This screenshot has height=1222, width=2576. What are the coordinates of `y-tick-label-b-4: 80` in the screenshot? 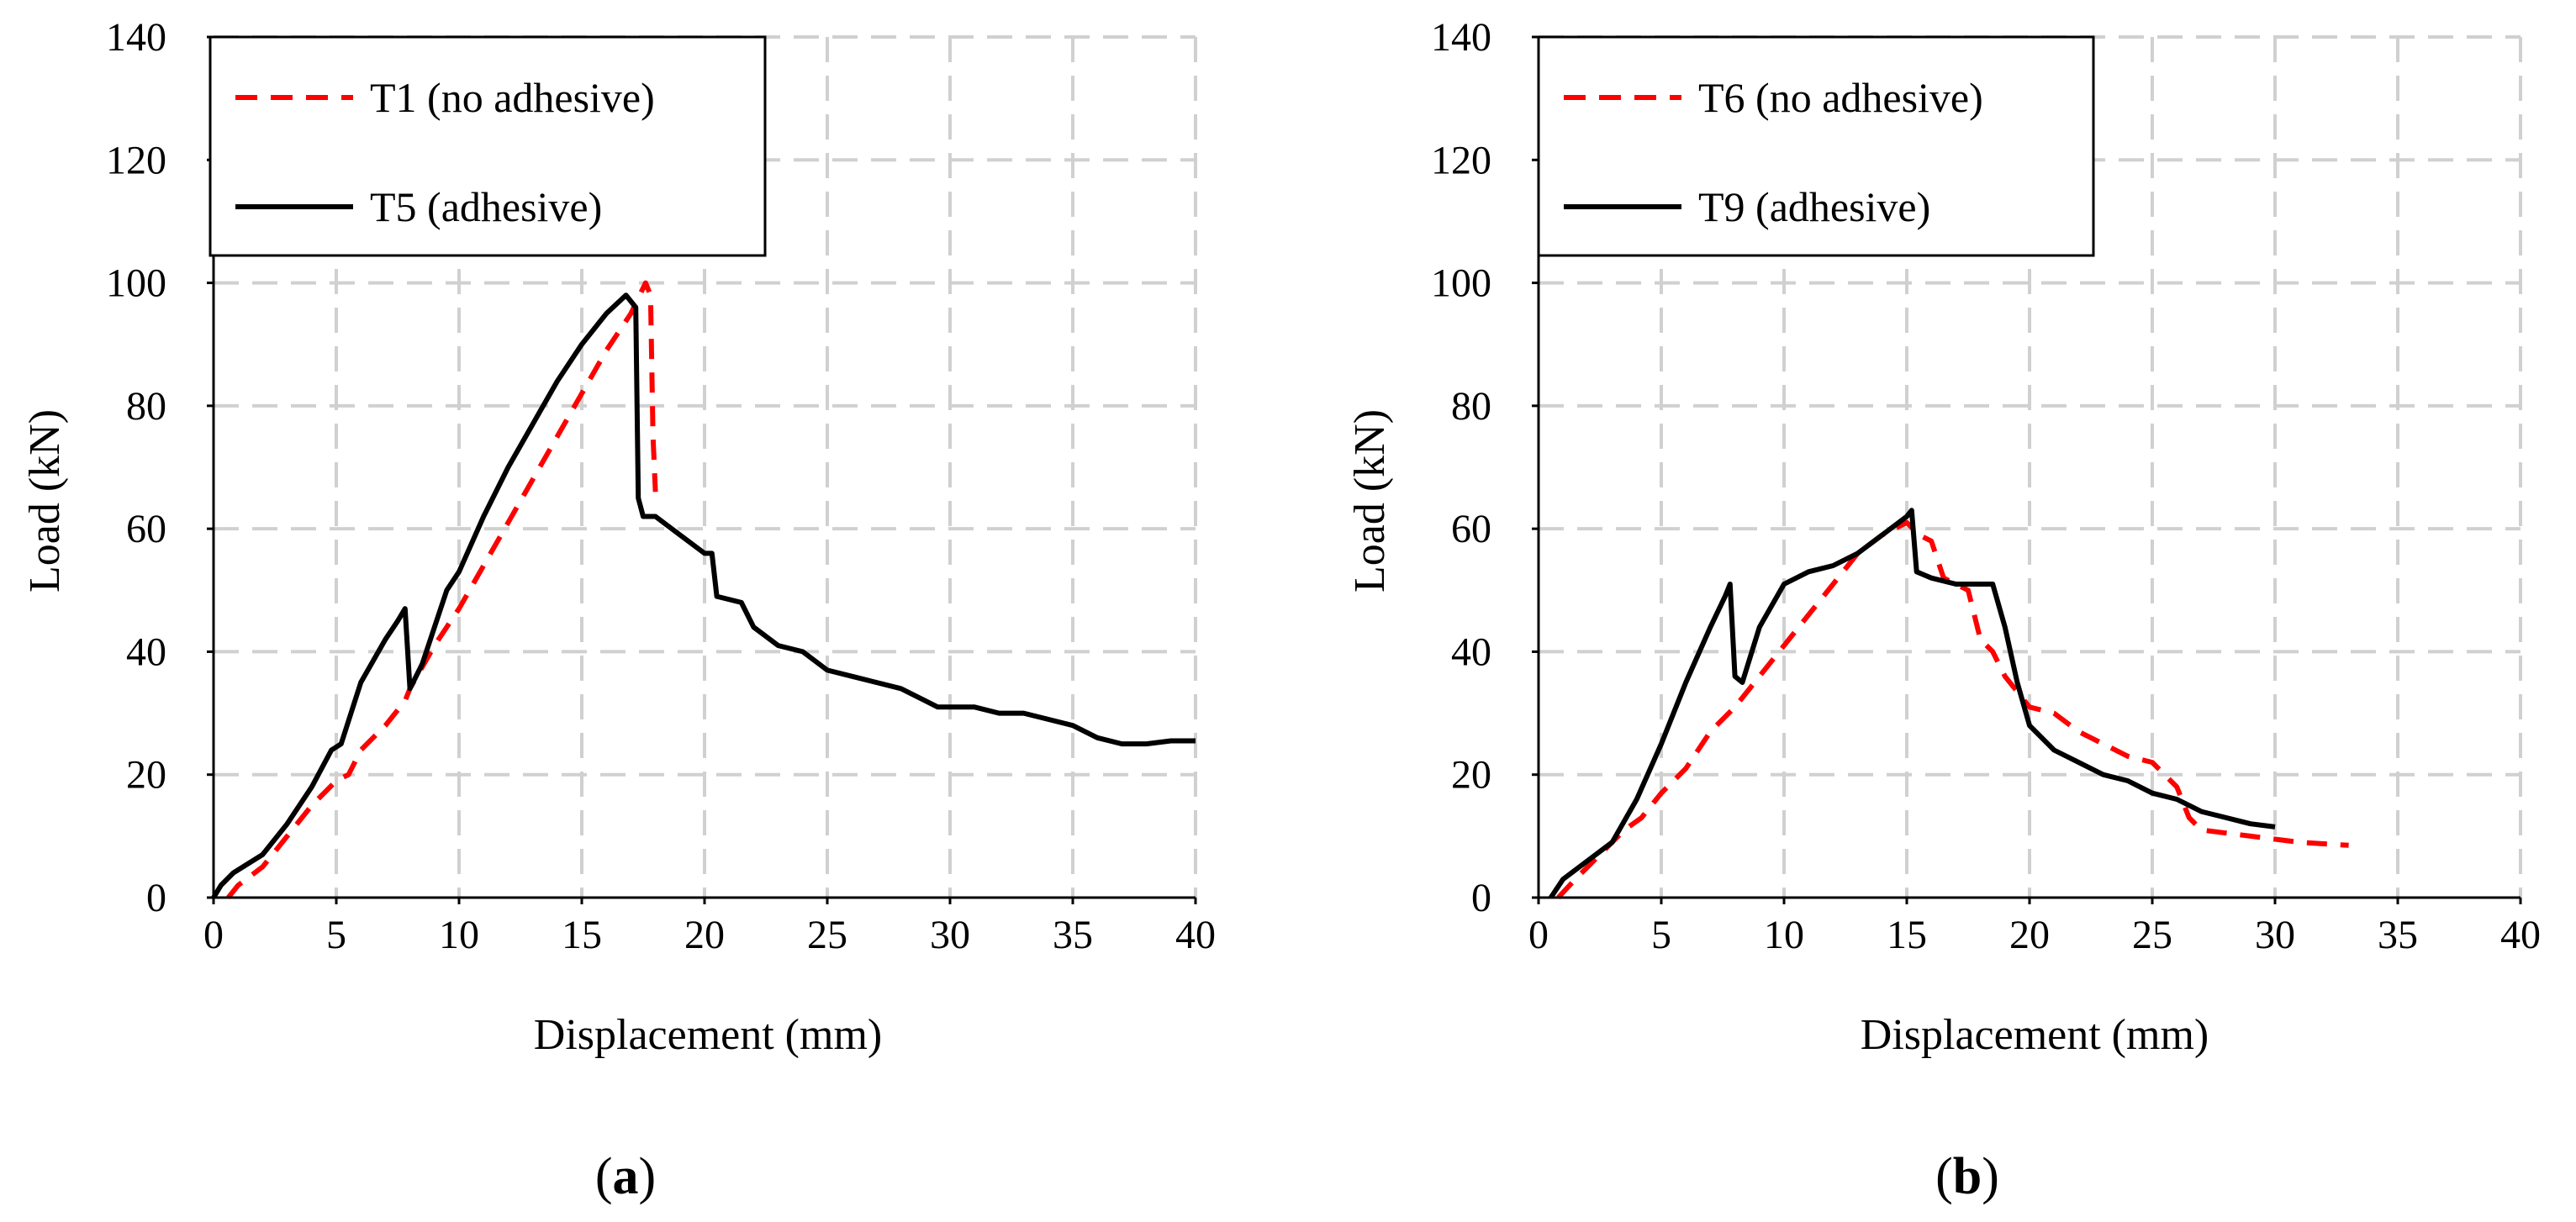 It's located at (1471, 406).